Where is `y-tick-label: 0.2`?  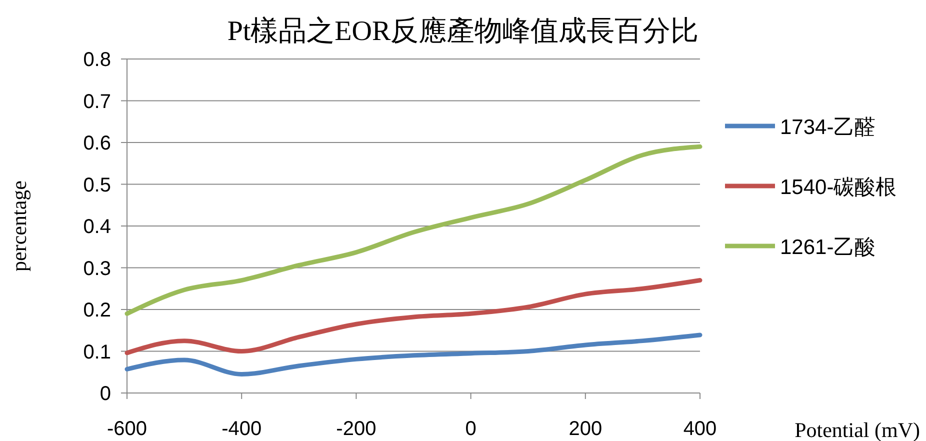
y-tick-label: 0.2 is located at coordinates (97, 311).